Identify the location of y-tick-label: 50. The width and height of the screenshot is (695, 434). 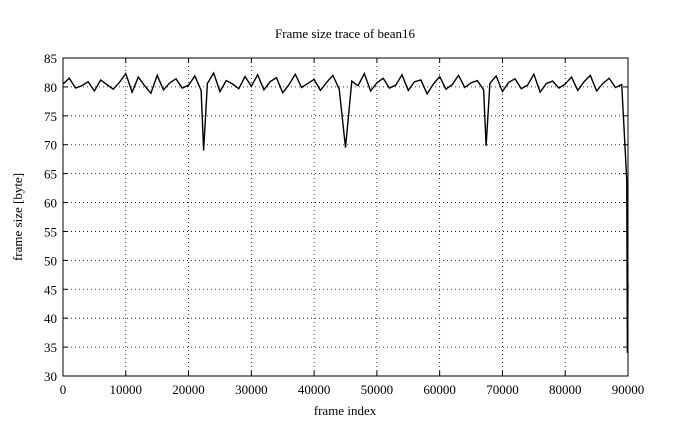
(50, 260).